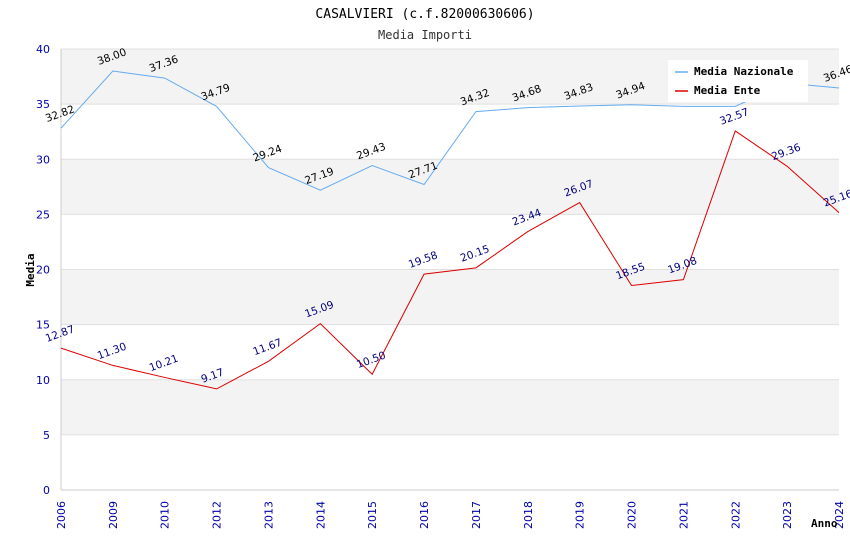  What do you see at coordinates (632, 515) in the screenshot?
I see `x-tick-label: 2020` at bounding box center [632, 515].